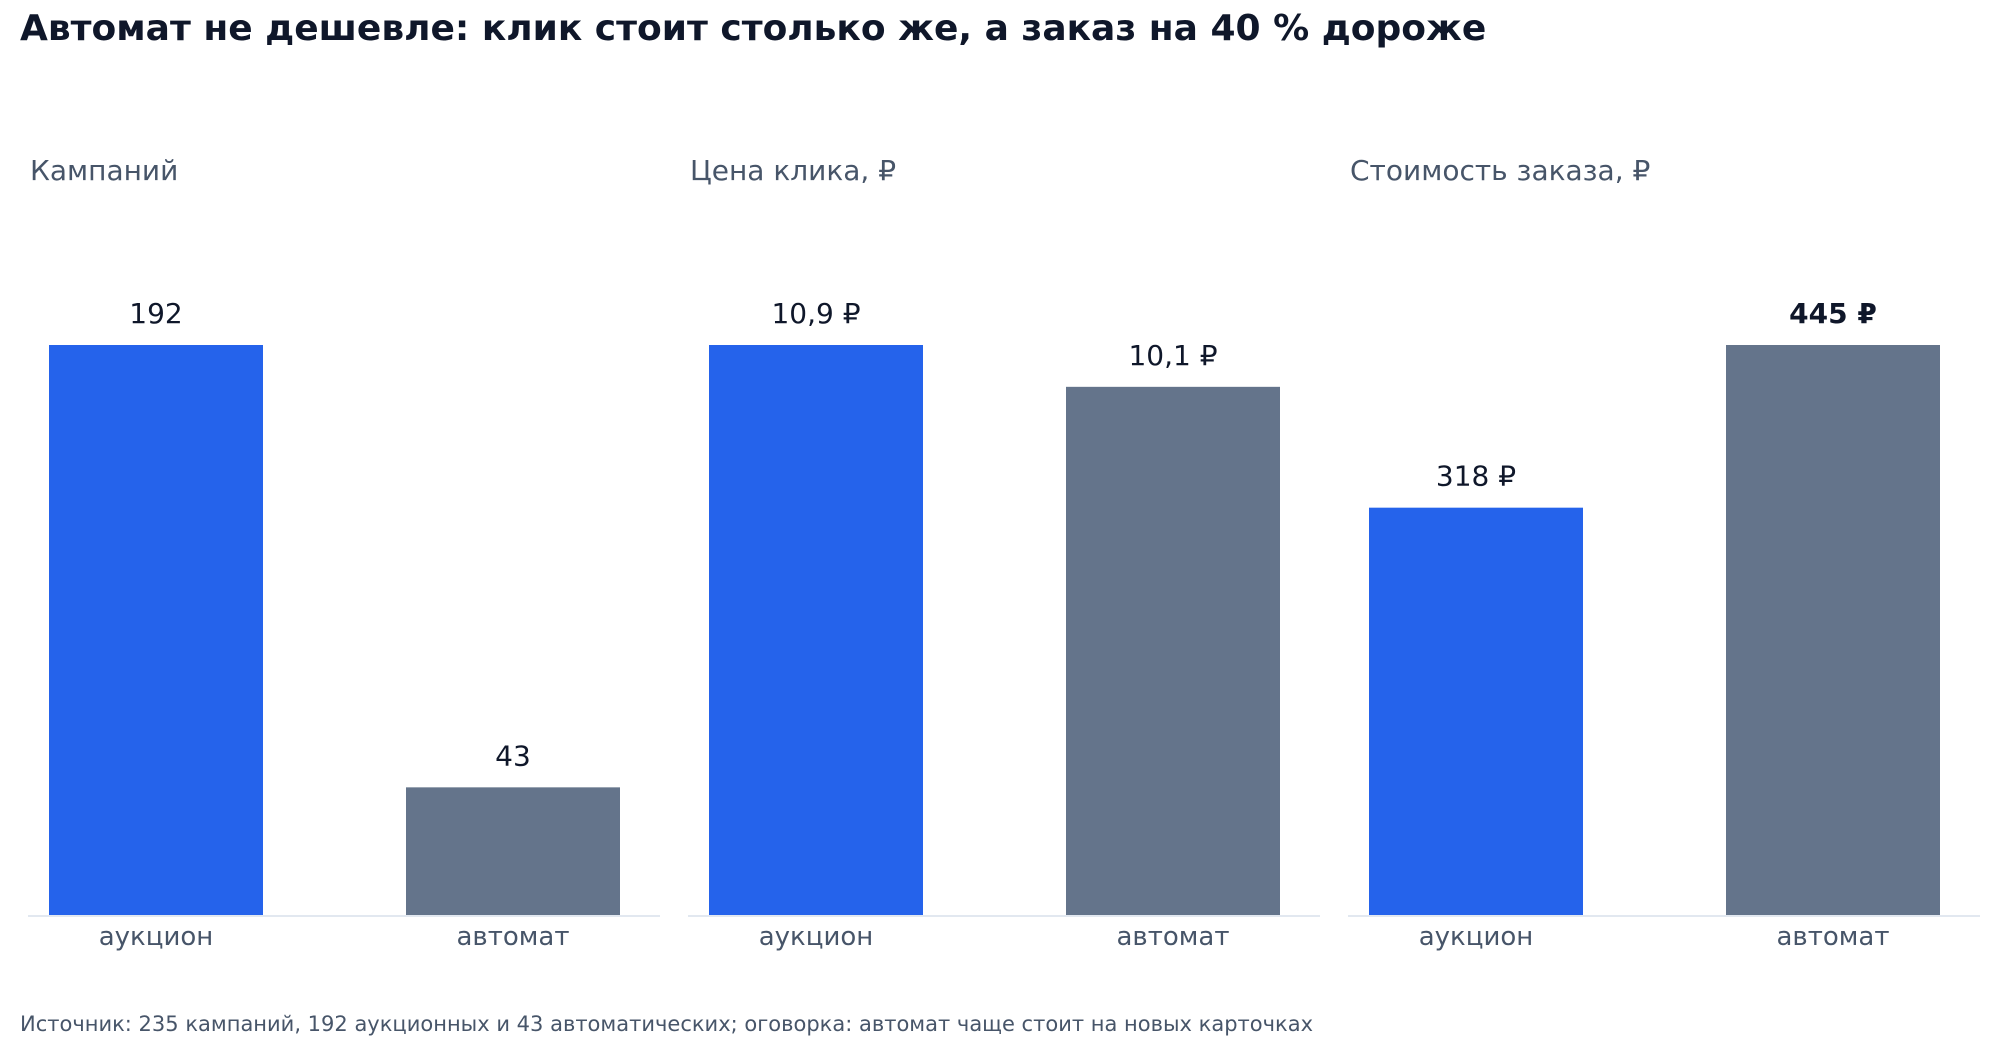  I want to click on value-label: 318 ₽, so click(1476, 476).